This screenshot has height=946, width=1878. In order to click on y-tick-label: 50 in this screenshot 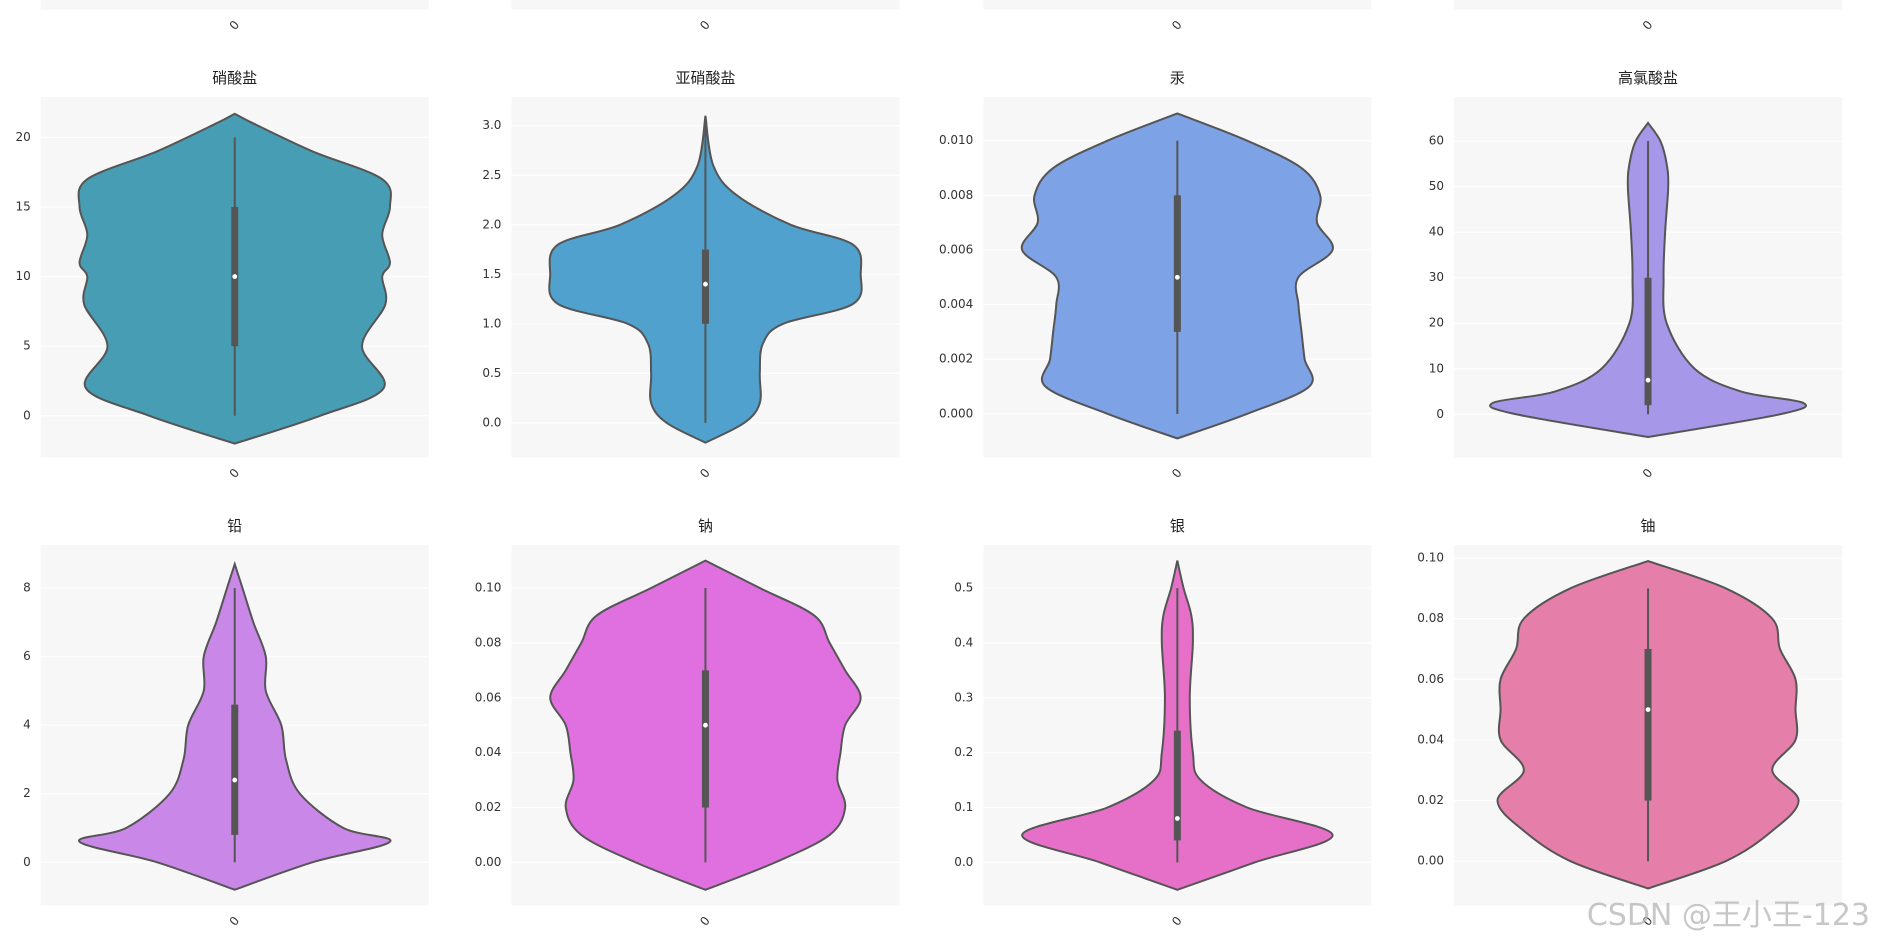, I will do `click(1436, 186)`.